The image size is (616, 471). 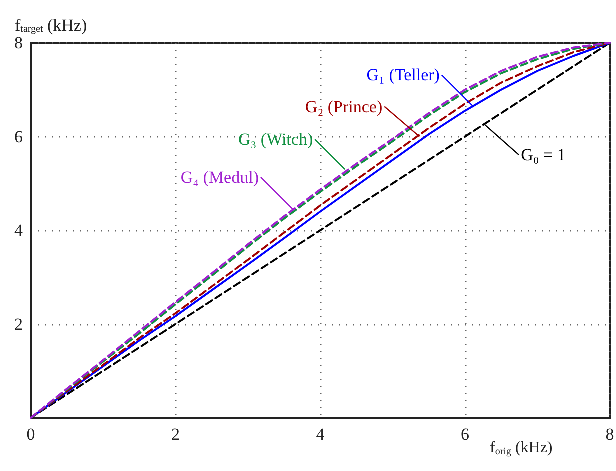 I want to click on annotation: G₄ (Medul), so click(x=219, y=177).